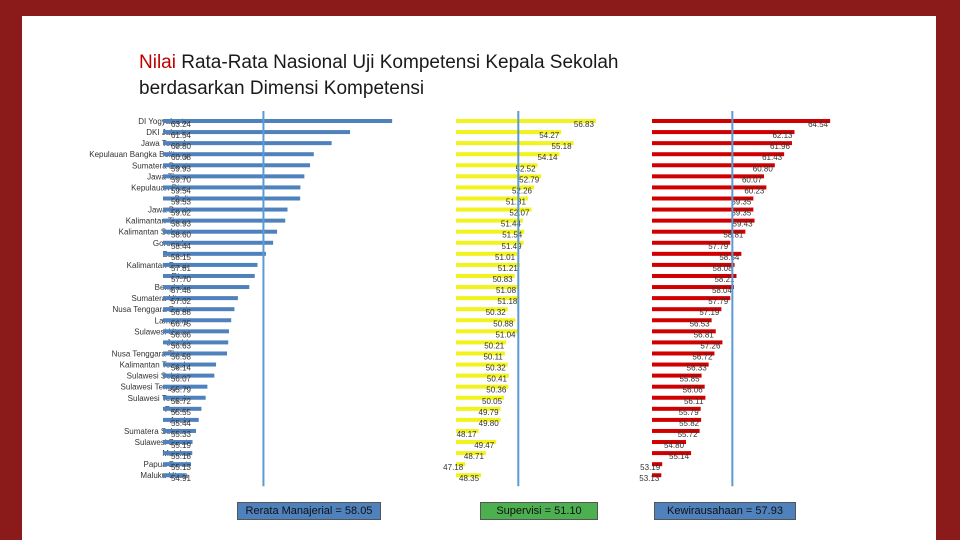 The width and height of the screenshot is (960, 540). What do you see at coordinates (181, 146) in the screenshot?
I see `manajerial-value-3: 60.80` at bounding box center [181, 146].